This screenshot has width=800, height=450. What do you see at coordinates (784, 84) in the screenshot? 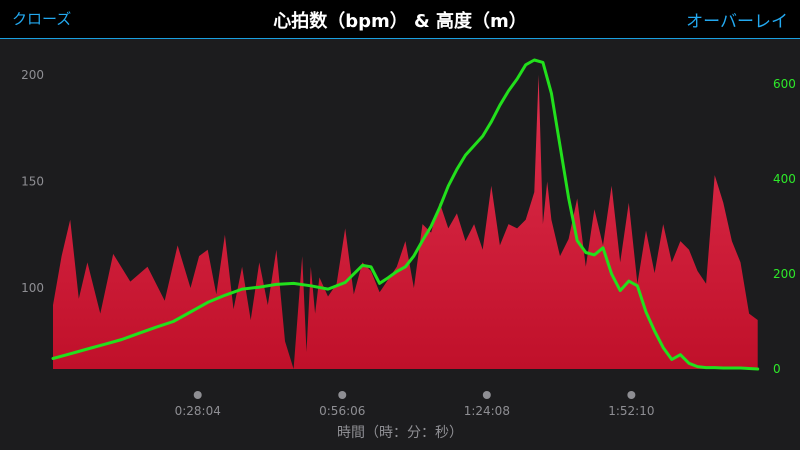
I see `right-axis-tick-label: 600` at bounding box center [784, 84].